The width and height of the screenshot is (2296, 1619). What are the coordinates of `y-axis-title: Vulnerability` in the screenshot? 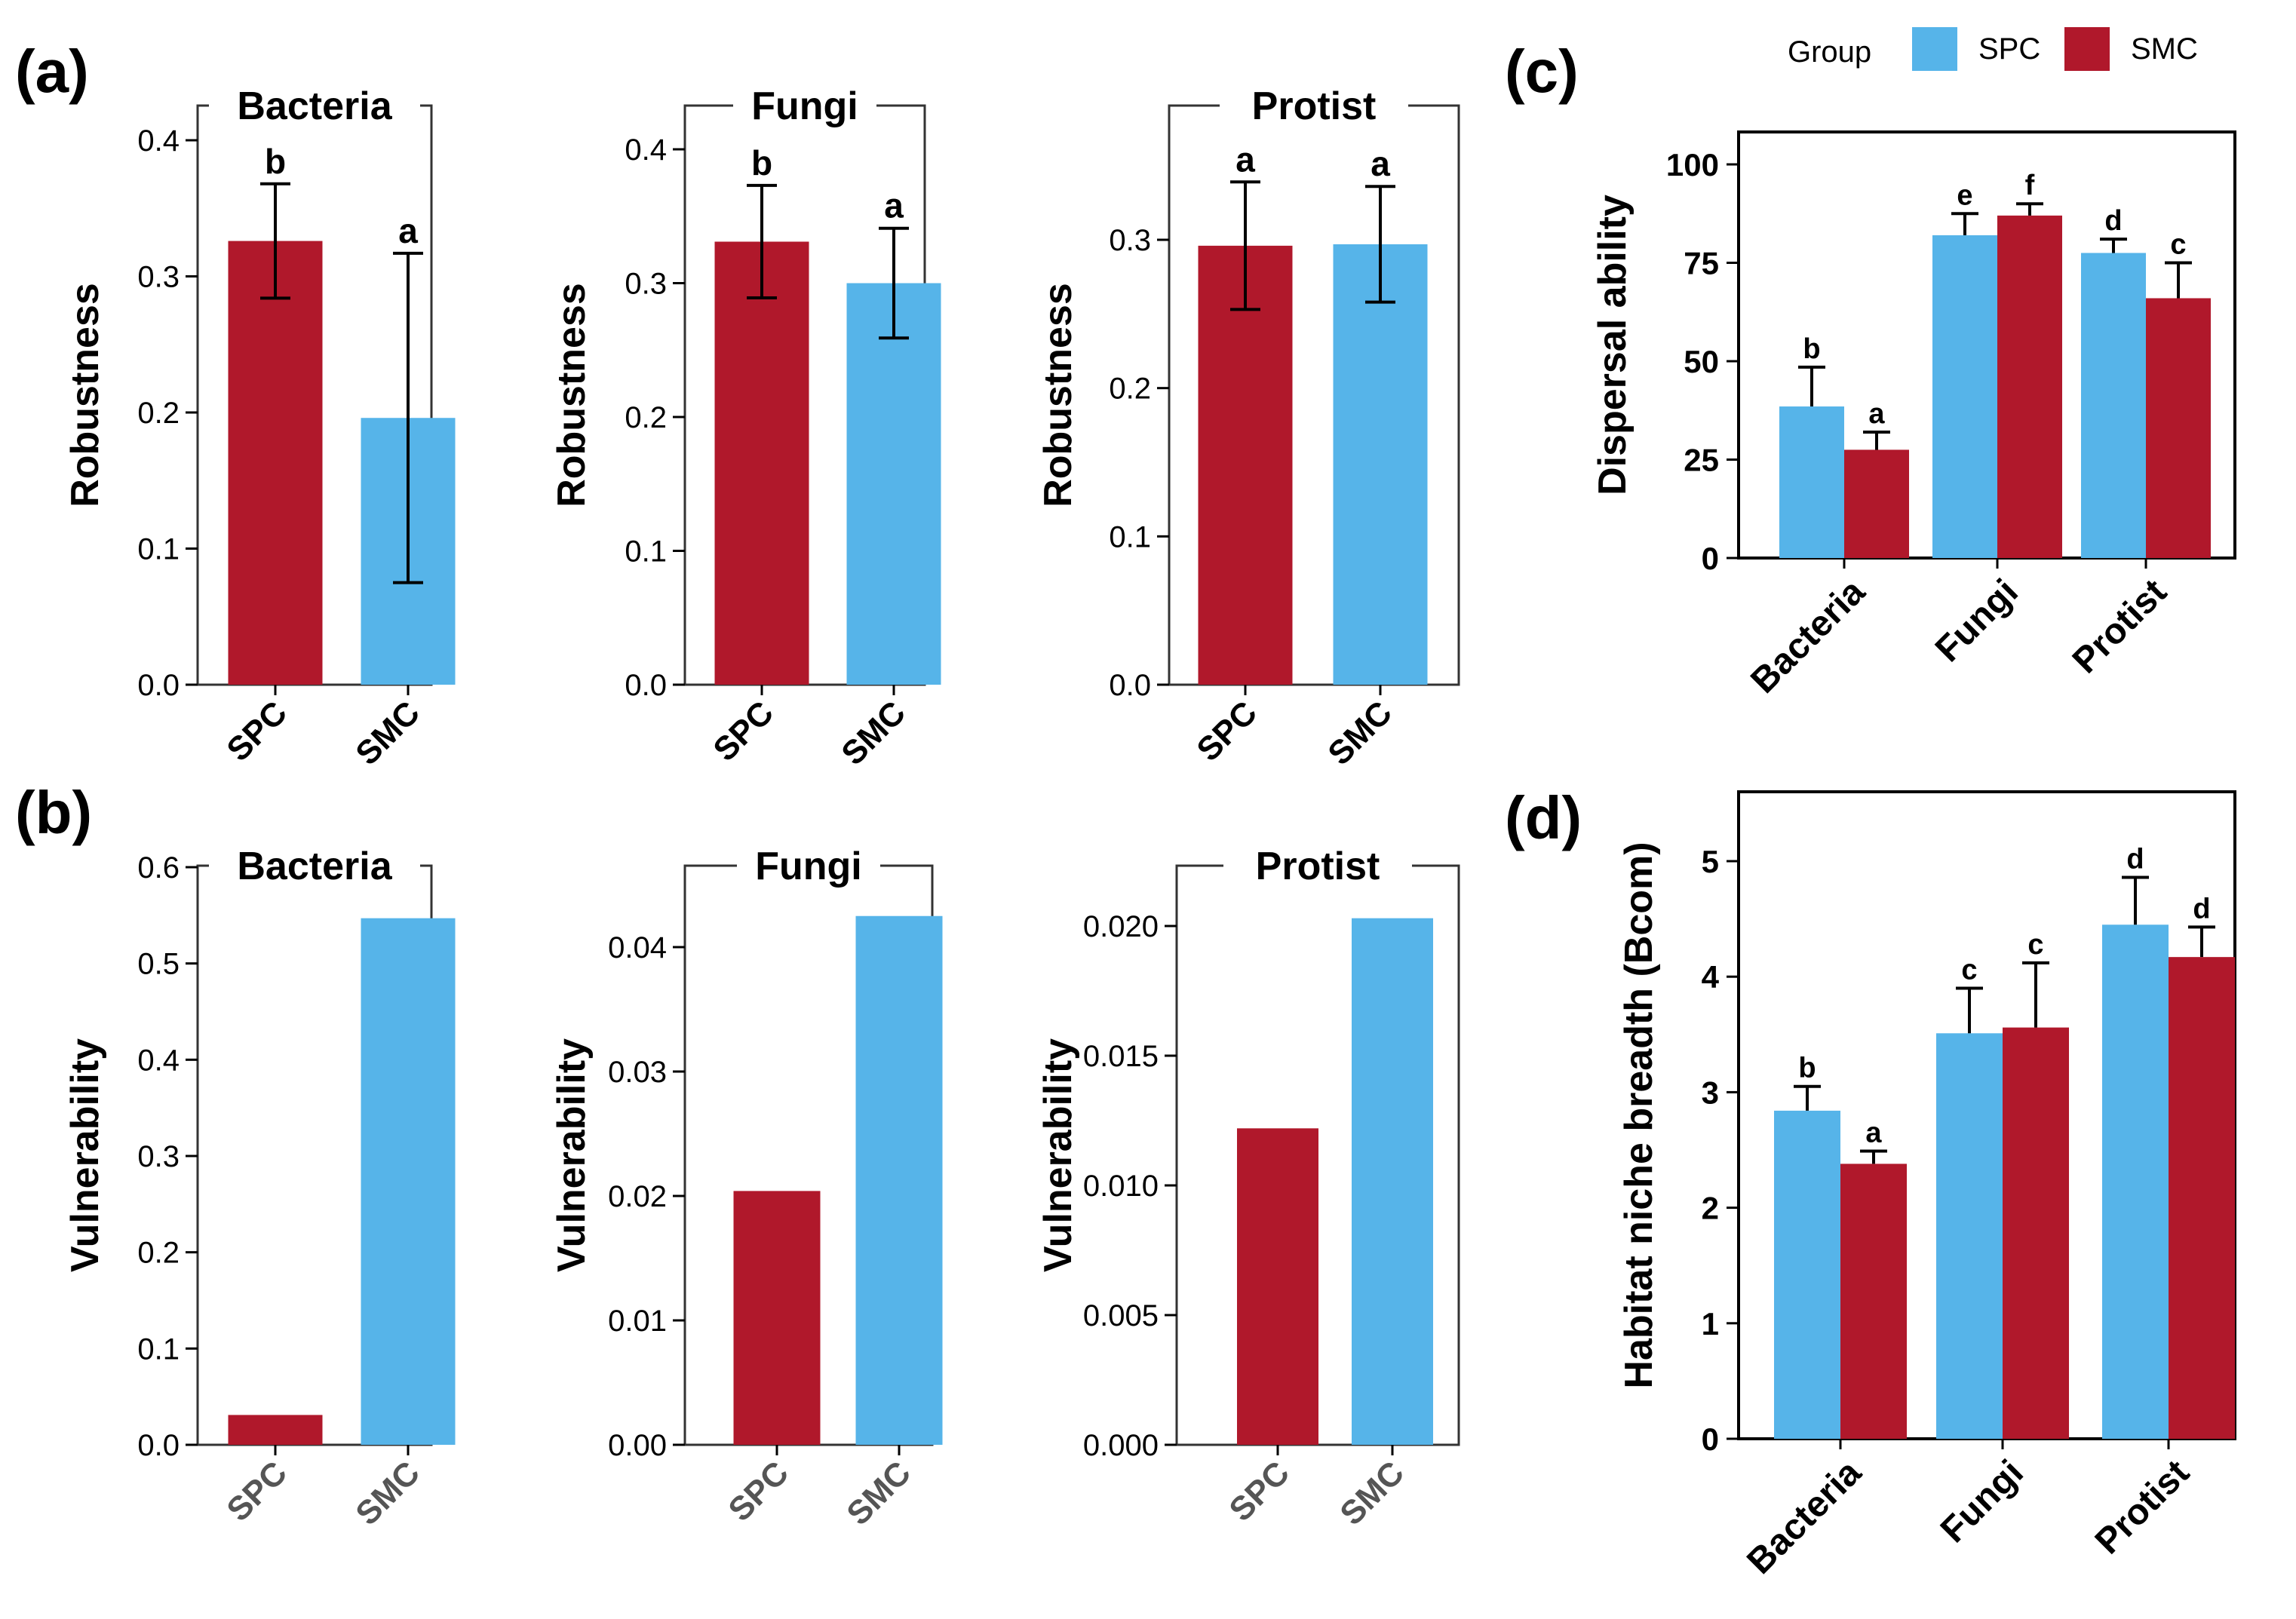 It's located at (85, 1155).